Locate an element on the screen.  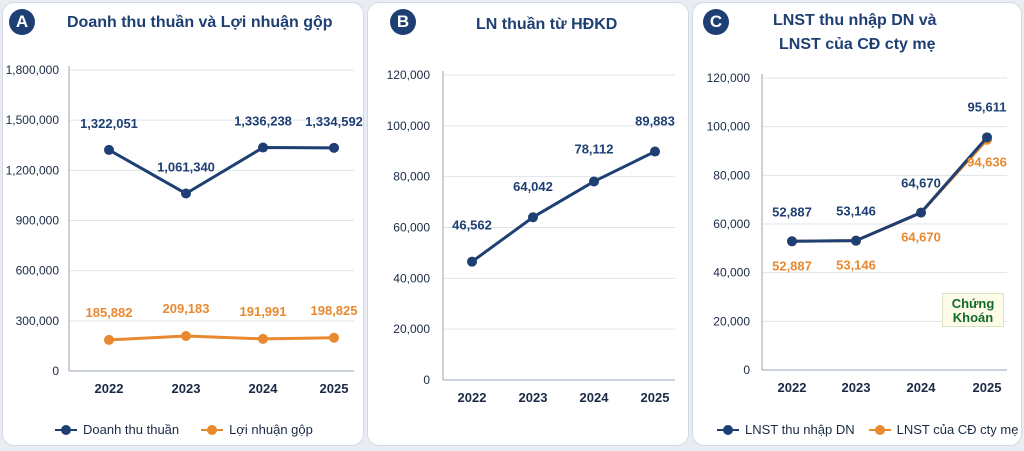
chart-a-series-1-data-label: 1,322,051 is located at coordinates (109, 123).